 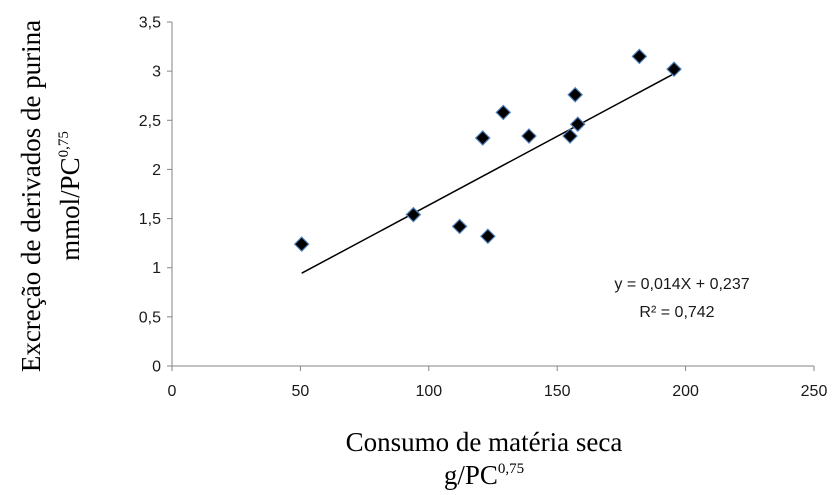 I want to click on x-tick-label: 200, so click(x=685, y=391).